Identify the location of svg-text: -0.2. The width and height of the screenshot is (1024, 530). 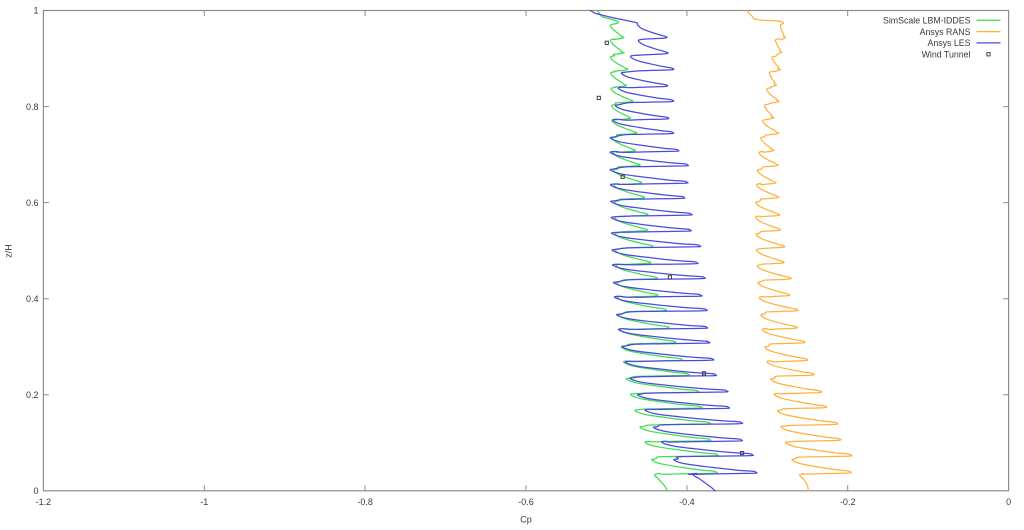
(848, 502).